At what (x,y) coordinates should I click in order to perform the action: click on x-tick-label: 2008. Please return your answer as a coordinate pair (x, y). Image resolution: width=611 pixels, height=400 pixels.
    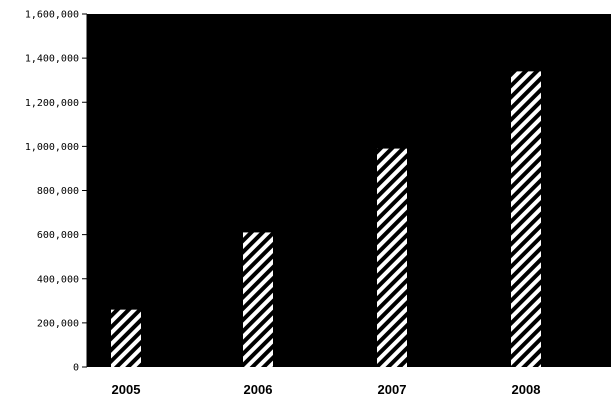
    Looking at the image, I should click on (526, 389).